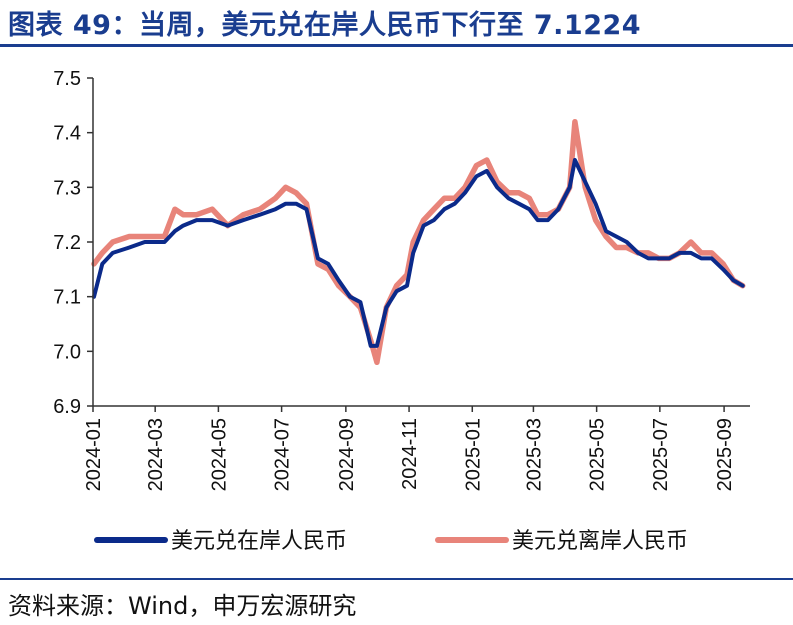  I want to click on legend: 美元兑在岸人民币 美元兑离岸人民币, so click(391, 541).